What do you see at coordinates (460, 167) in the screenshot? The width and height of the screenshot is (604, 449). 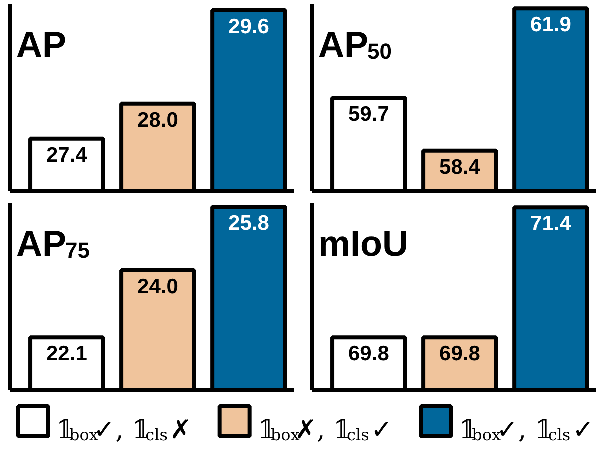 I see `data-label: 58.4` at bounding box center [460, 167].